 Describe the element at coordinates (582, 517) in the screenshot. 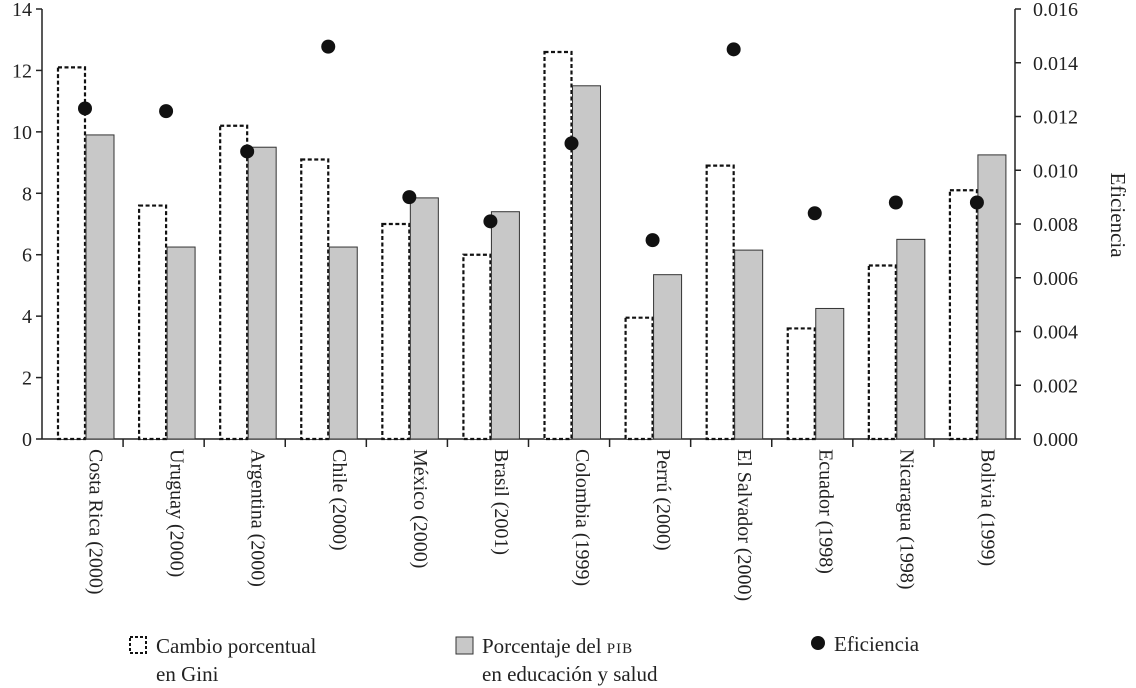

I see `x-category-label: Colombia (1999)` at that location.